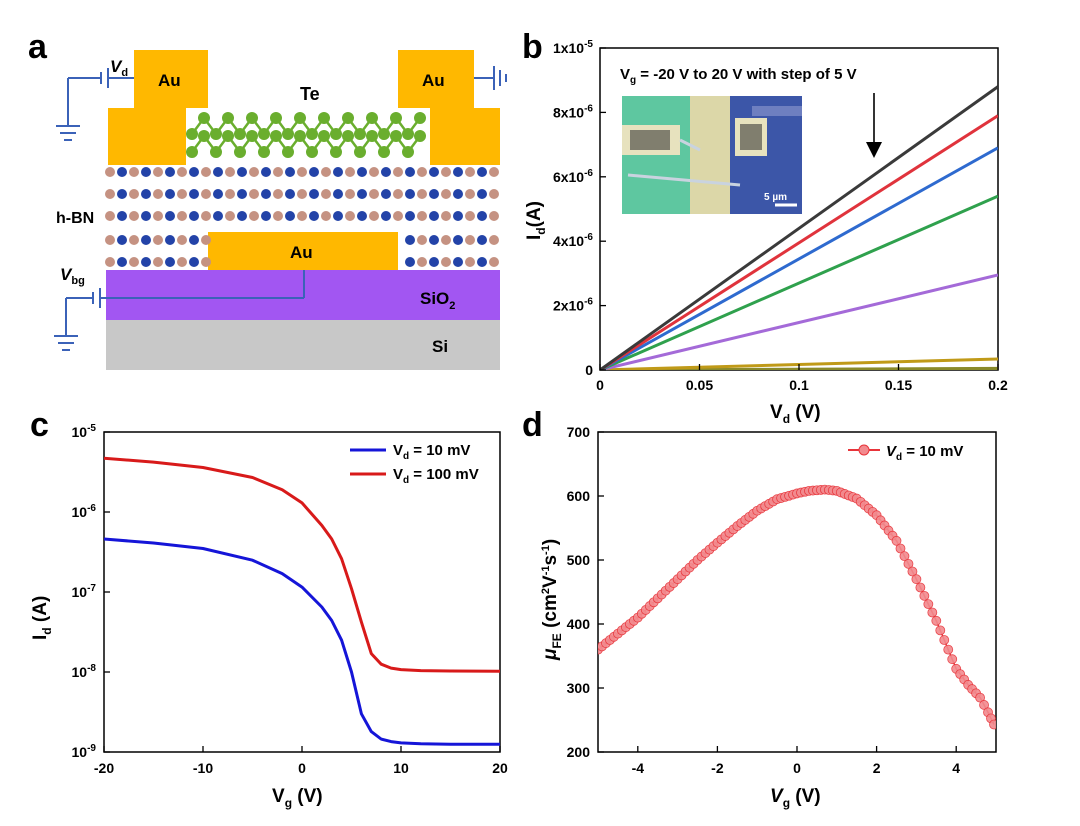  I want to click on y-tick-label: 8x10⁻⁶, so click(573, 111).